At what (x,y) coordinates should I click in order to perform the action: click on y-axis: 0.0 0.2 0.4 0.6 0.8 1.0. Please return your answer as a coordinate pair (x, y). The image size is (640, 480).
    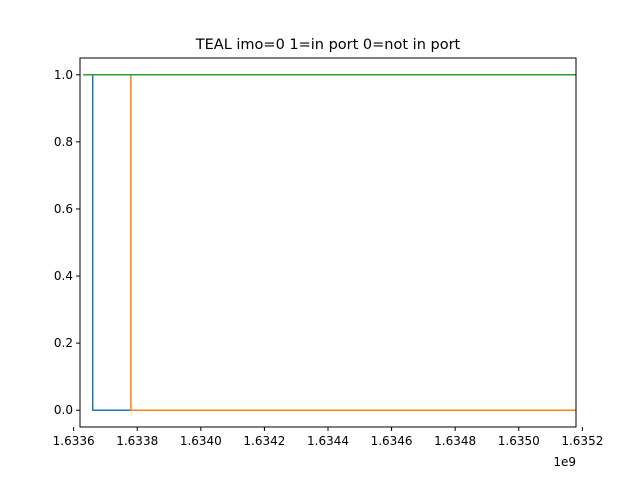
    Looking at the image, I should click on (67, 242).